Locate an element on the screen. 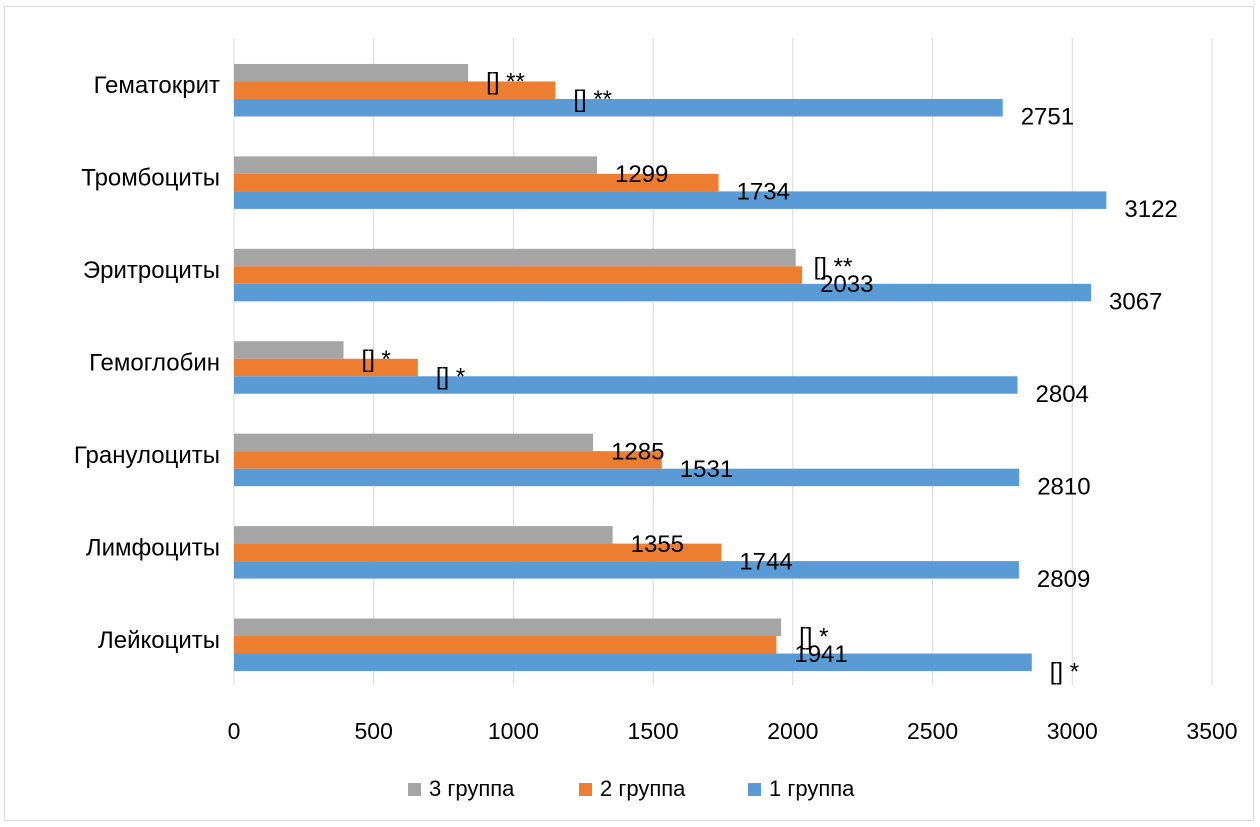 This screenshot has height=827, width=1260. data-label: 3122 is located at coordinates (1150, 209).